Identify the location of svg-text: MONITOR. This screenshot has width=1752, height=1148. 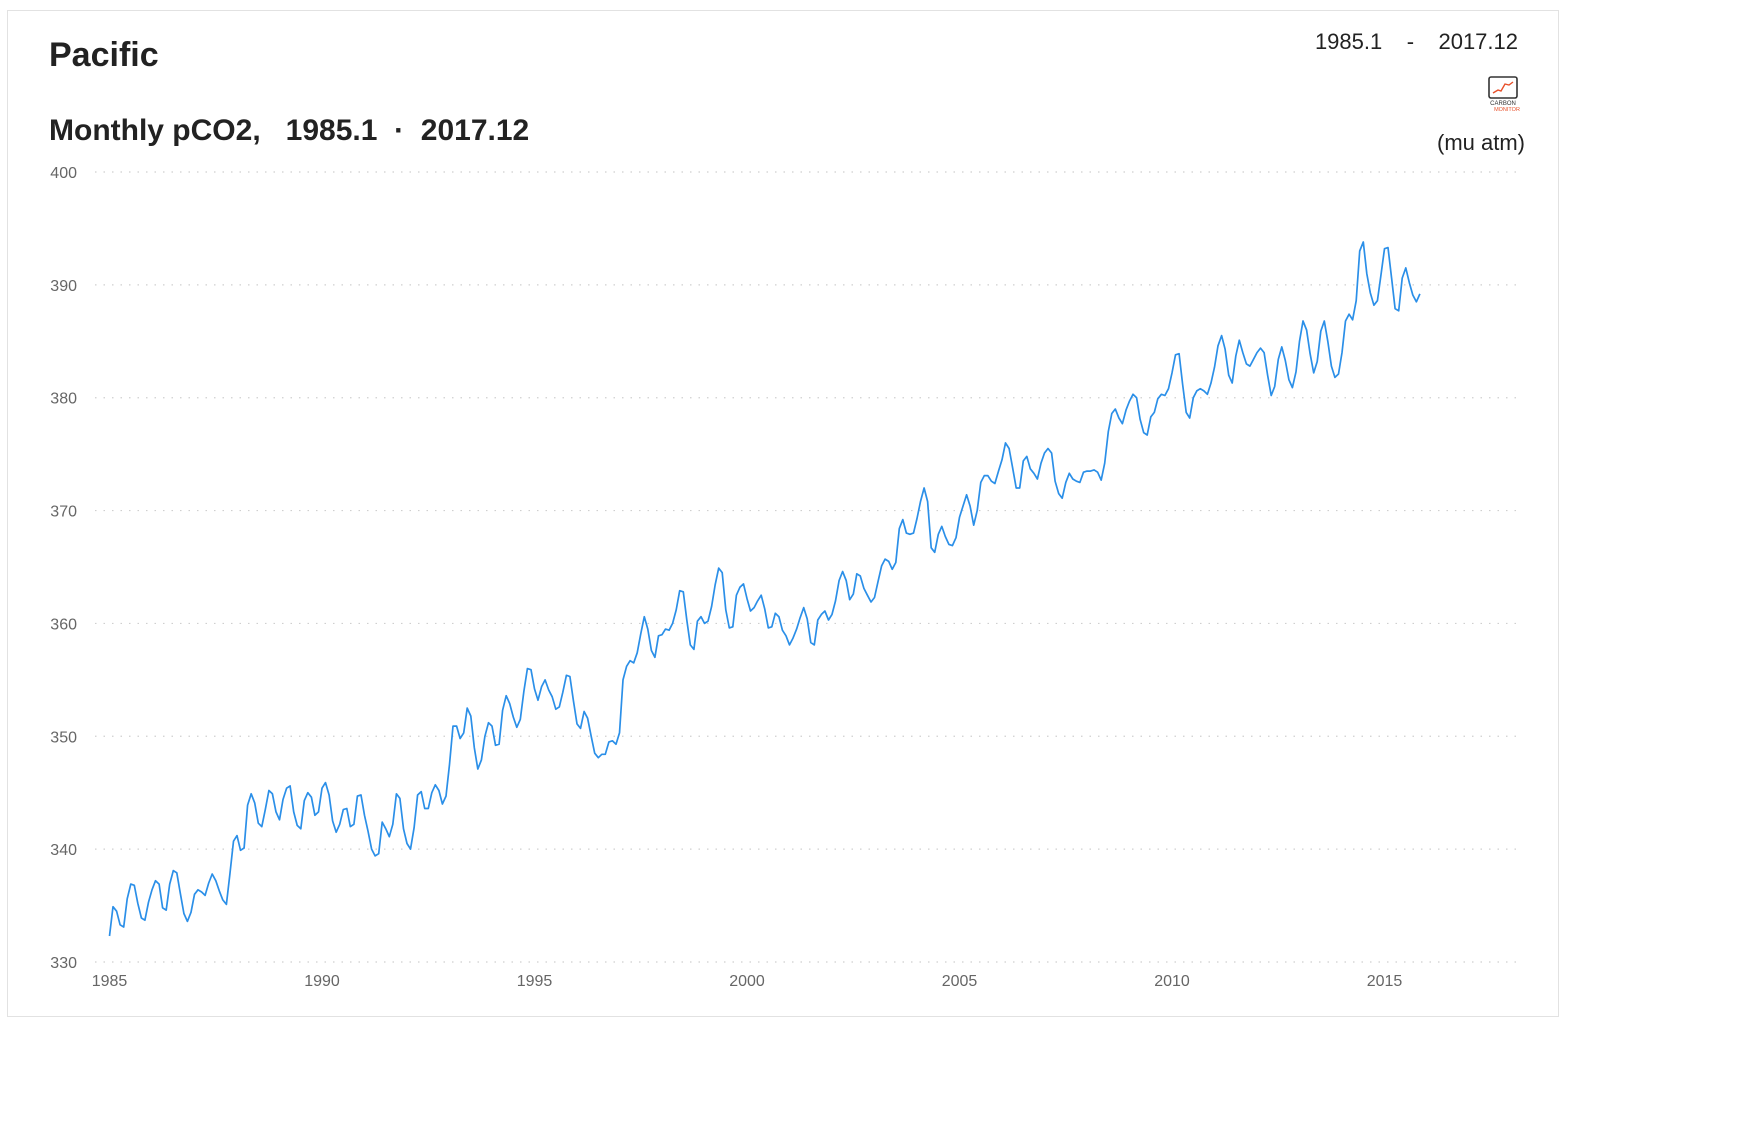
(1507, 109).